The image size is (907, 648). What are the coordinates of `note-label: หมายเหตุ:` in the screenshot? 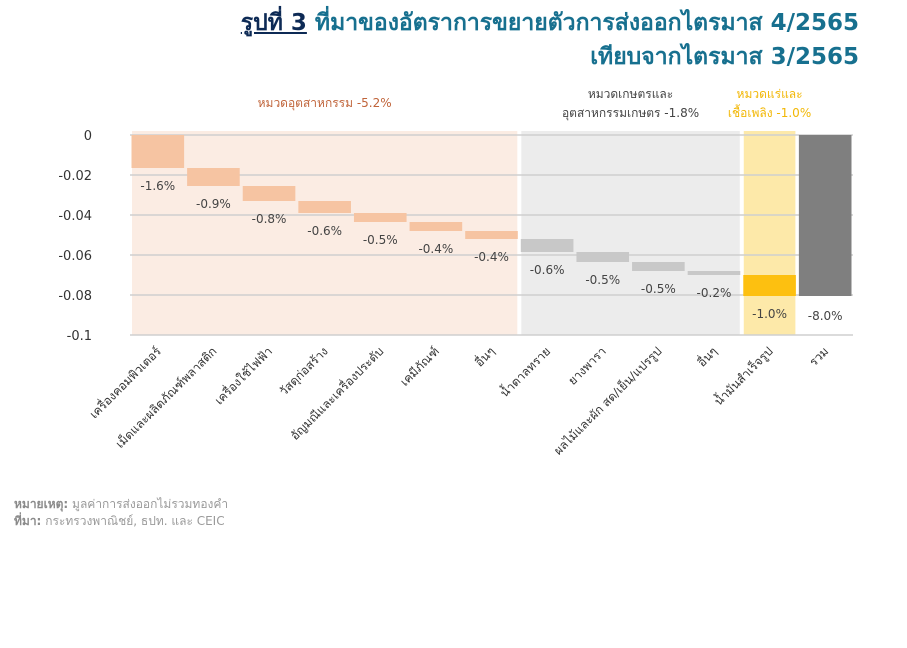 It's located at (41, 504).